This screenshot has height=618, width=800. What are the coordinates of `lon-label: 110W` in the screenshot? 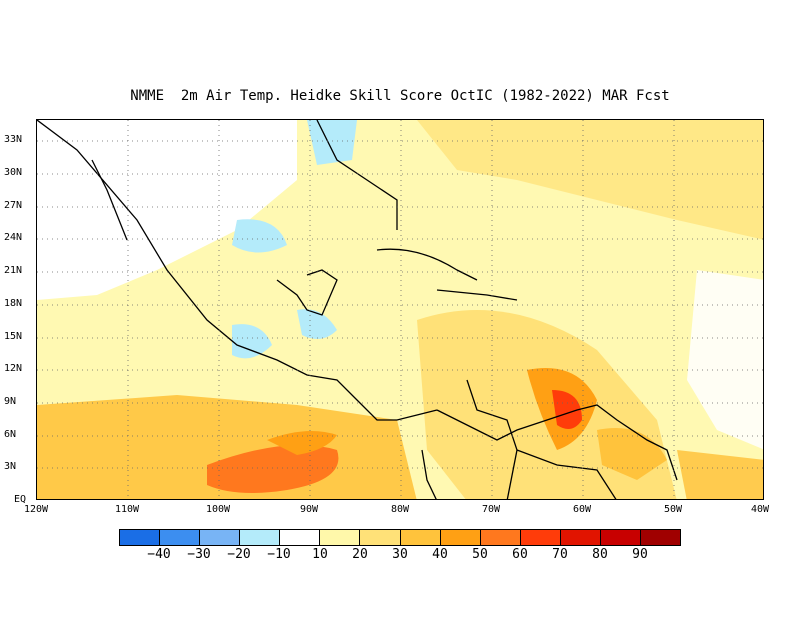 It's located at (127, 509).